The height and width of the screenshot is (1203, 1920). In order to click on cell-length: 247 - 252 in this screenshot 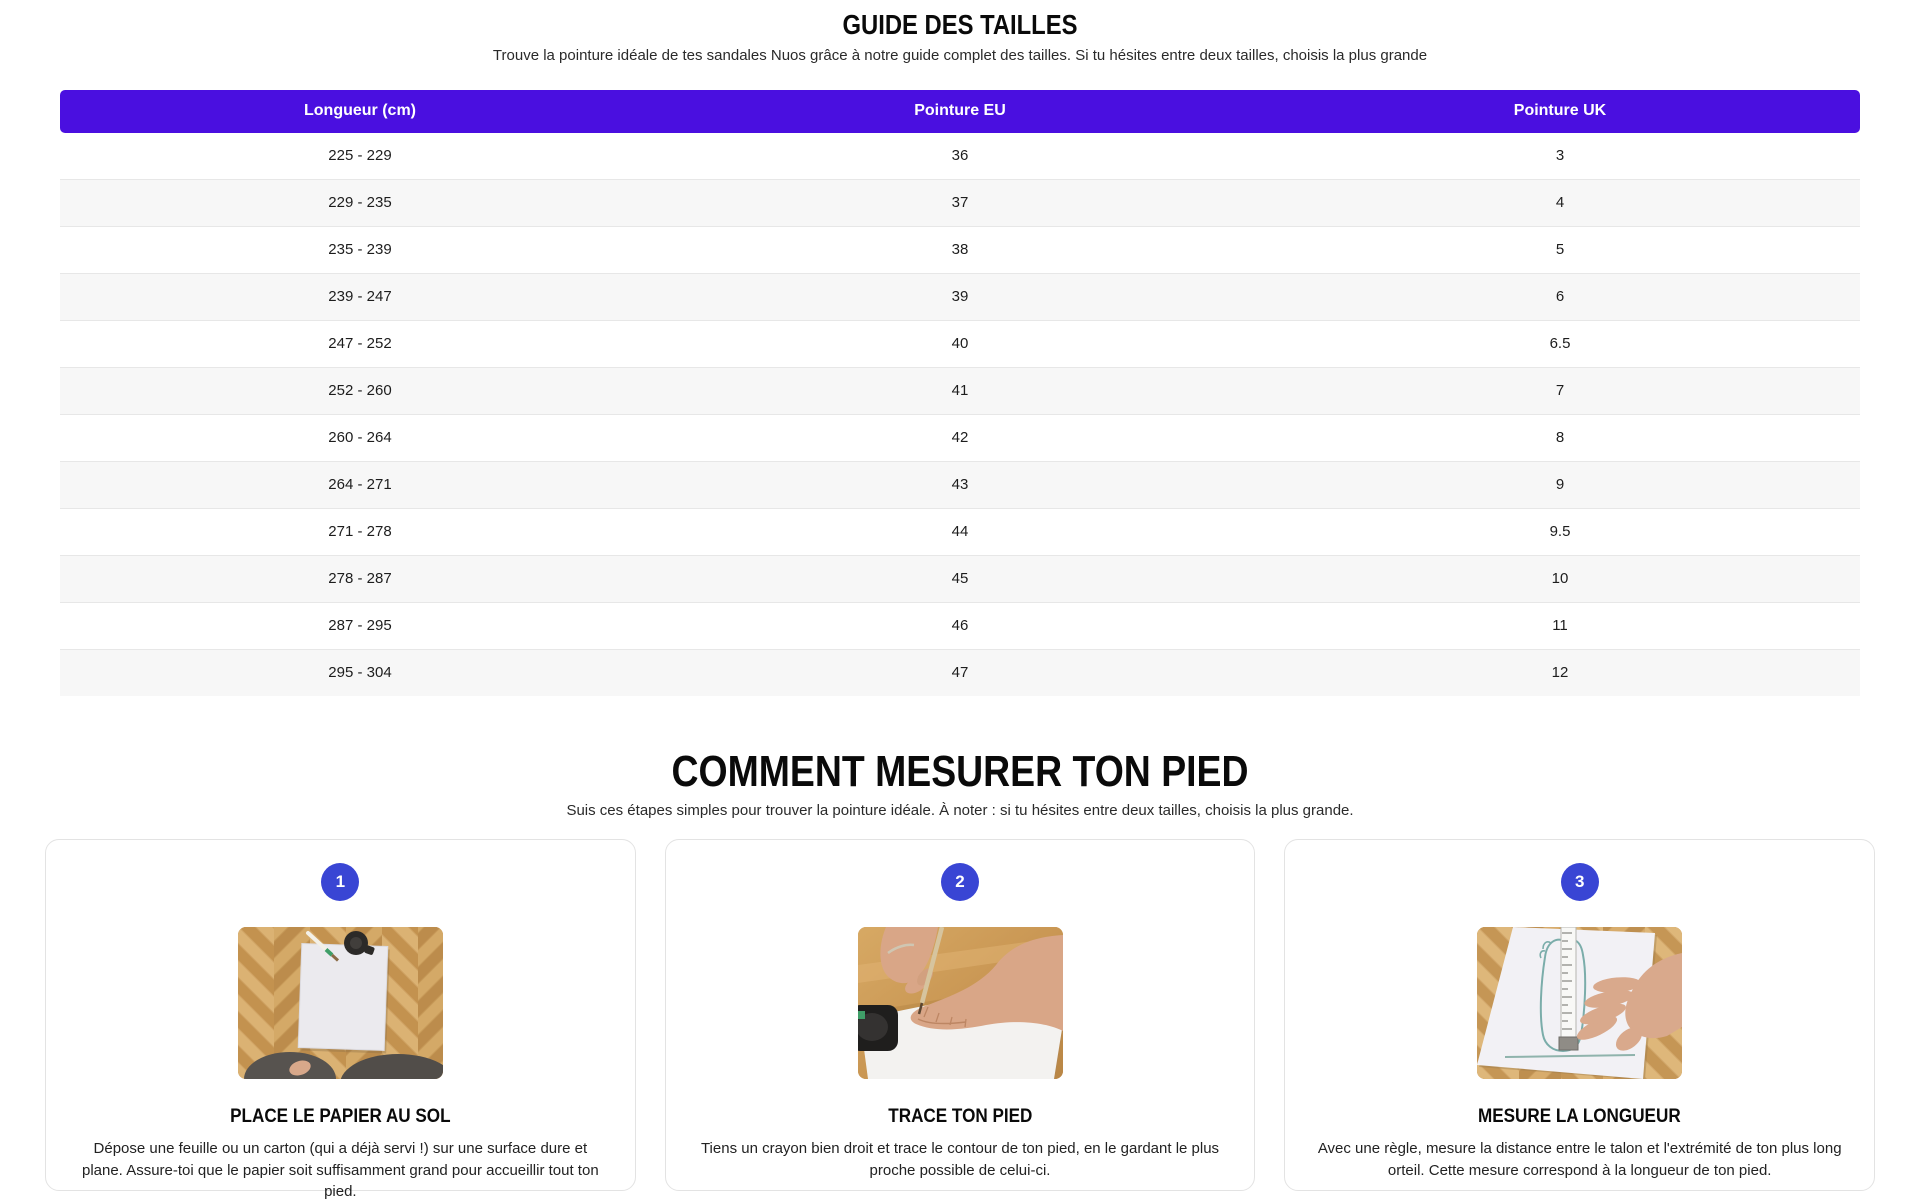, I will do `click(360, 343)`.